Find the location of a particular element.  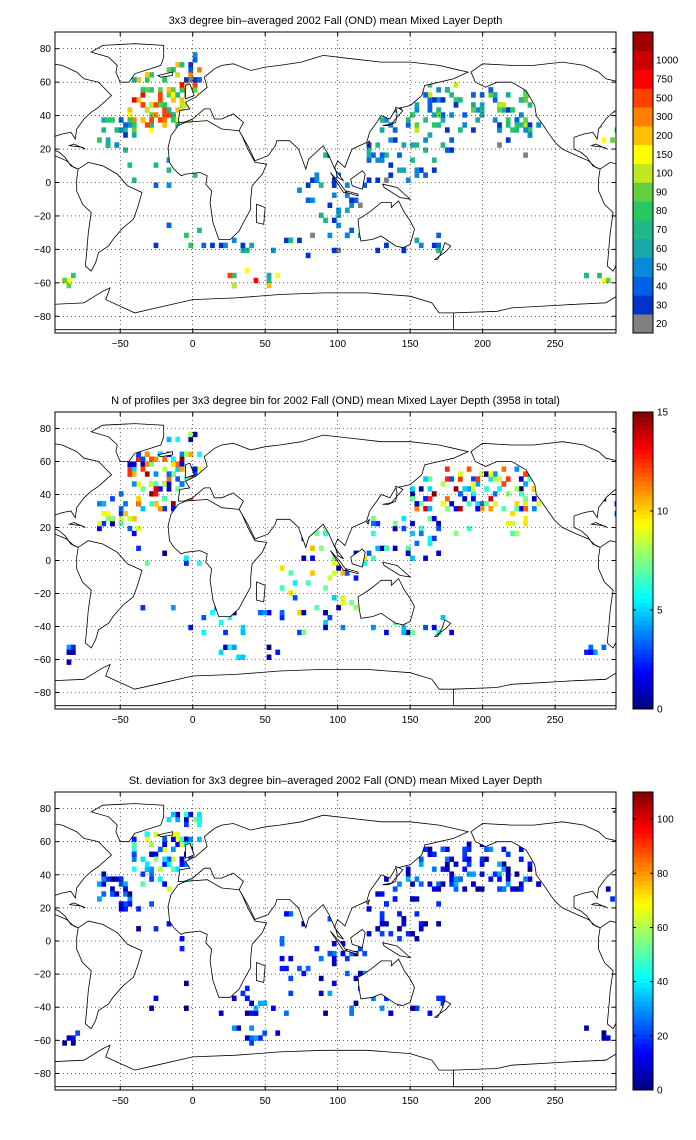

x-tick-label: 50 is located at coordinates (266, 344).